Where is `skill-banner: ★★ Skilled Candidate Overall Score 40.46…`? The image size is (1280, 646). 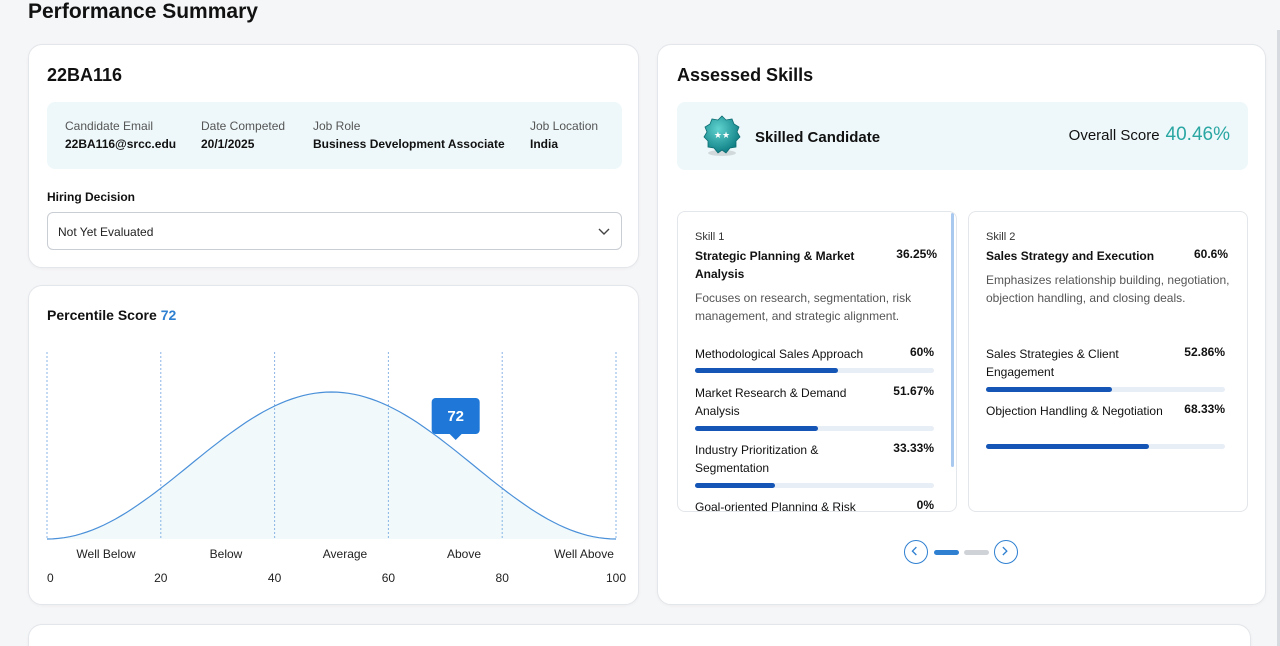 skill-banner: ★★ Skilled Candidate Overall Score 40.46… is located at coordinates (962, 136).